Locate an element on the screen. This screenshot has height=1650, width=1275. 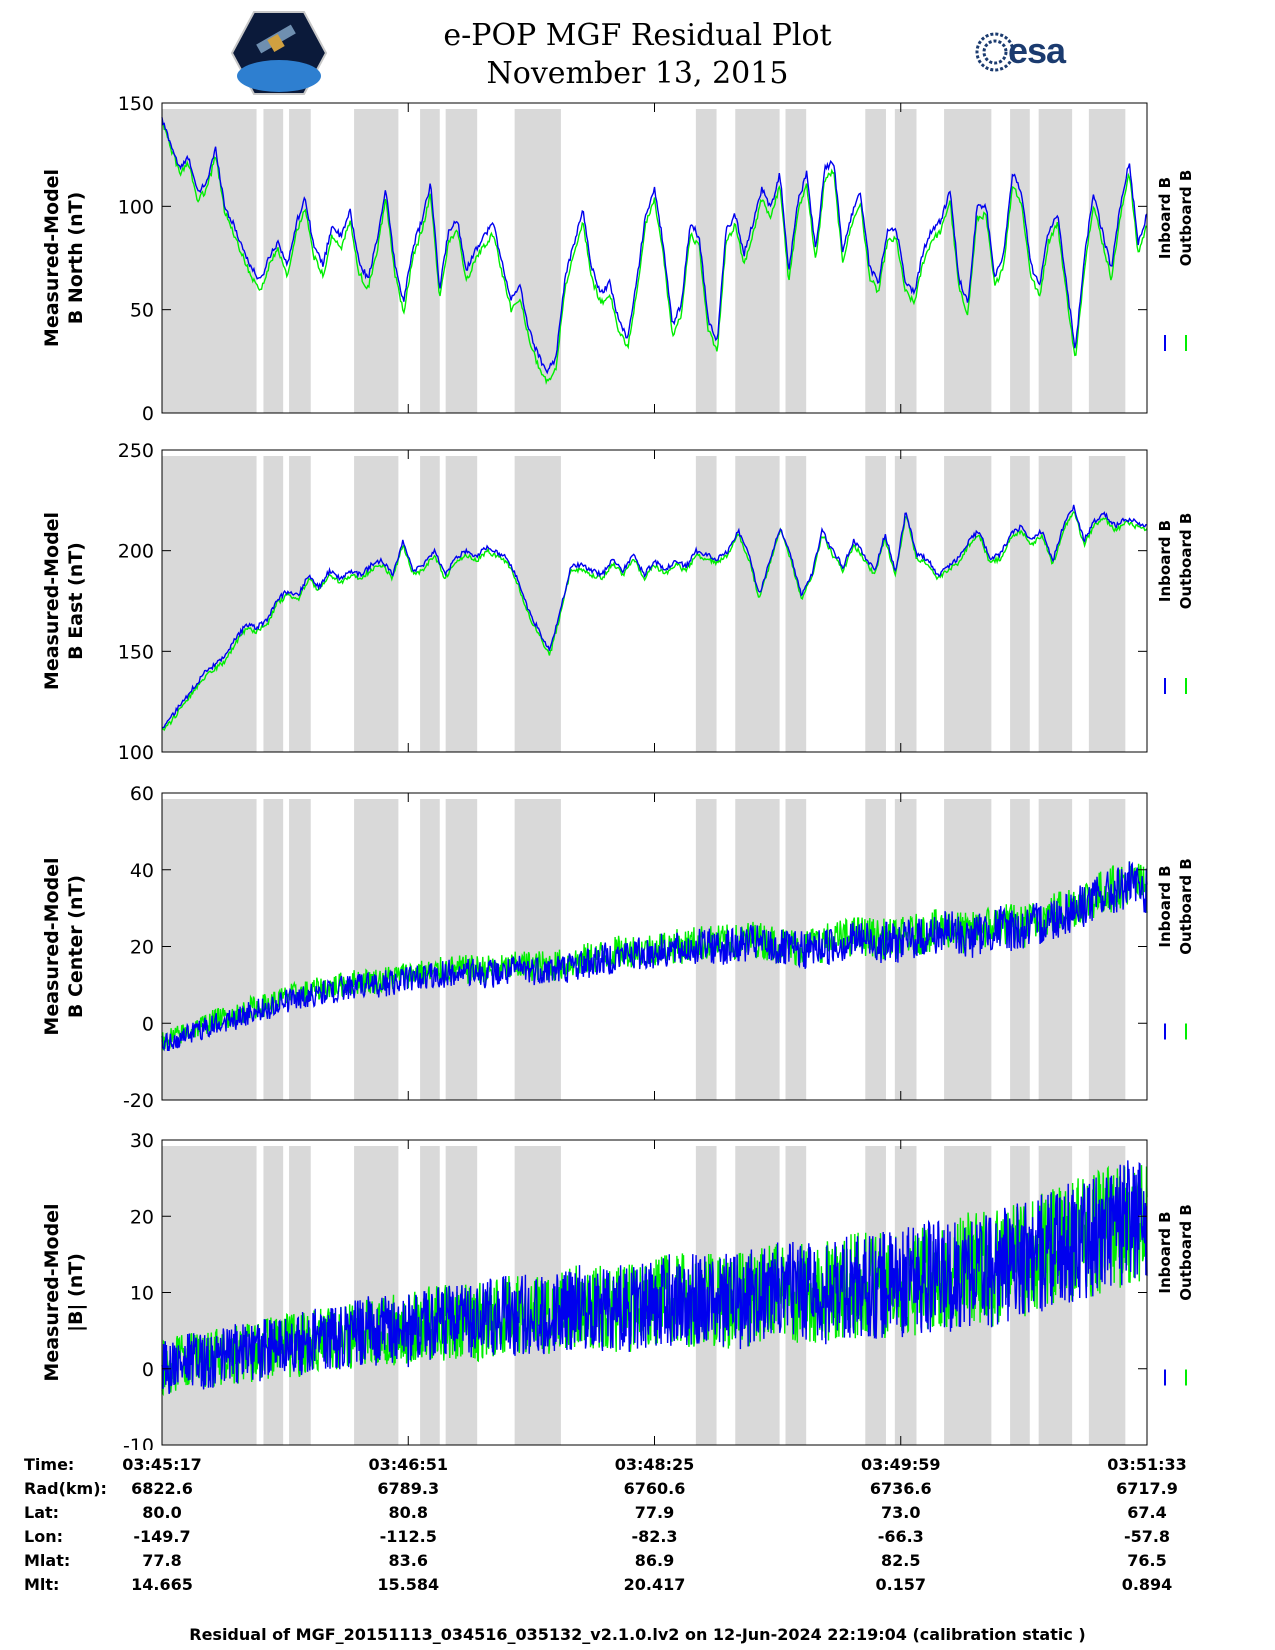
page-title: e-POP MGF Residual Plot is located at coordinates (637, 35).